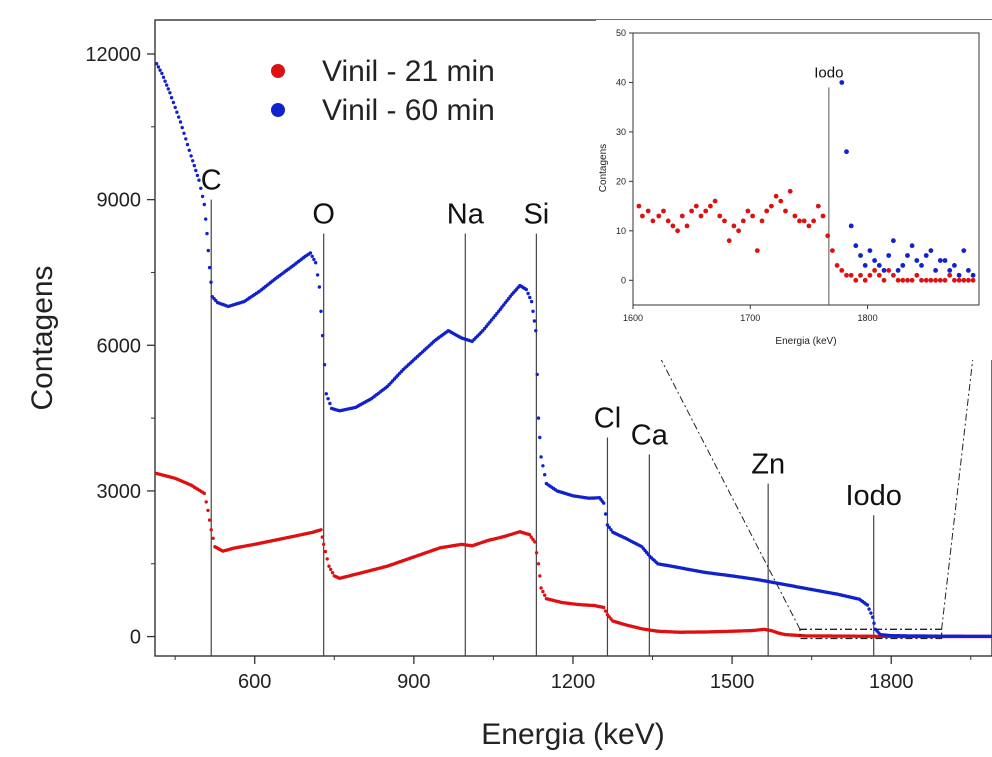 The width and height of the screenshot is (992, 757). What do you see at coordinates (732, 682) in the screenshot?
I see `x-tick-label: 1500` at bounding box center [732, 682].